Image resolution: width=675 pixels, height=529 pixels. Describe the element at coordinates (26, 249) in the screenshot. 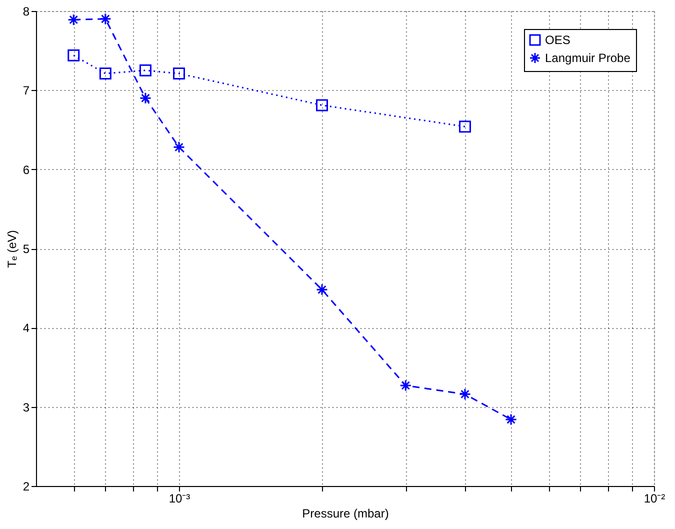

I see `y-tick-label: 5` at that location.